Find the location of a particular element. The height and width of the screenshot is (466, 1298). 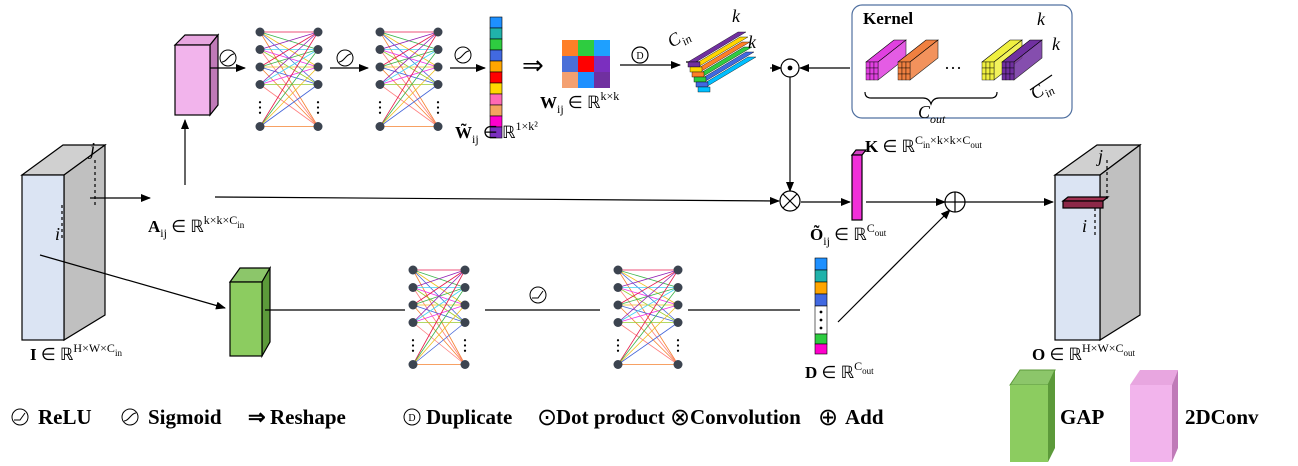

kernel-cout-label: Cout is located at coordinates (932, 114).